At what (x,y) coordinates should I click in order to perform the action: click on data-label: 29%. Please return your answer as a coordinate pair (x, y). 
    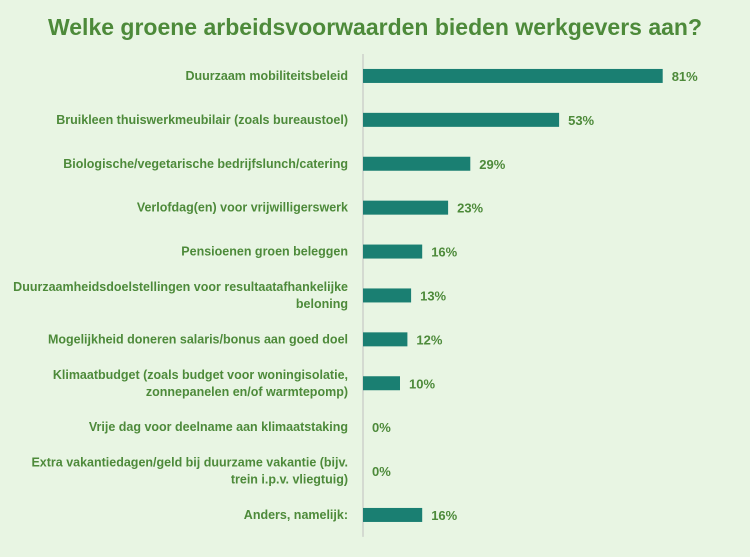
    Looking at the image, I should click on (492, 164).